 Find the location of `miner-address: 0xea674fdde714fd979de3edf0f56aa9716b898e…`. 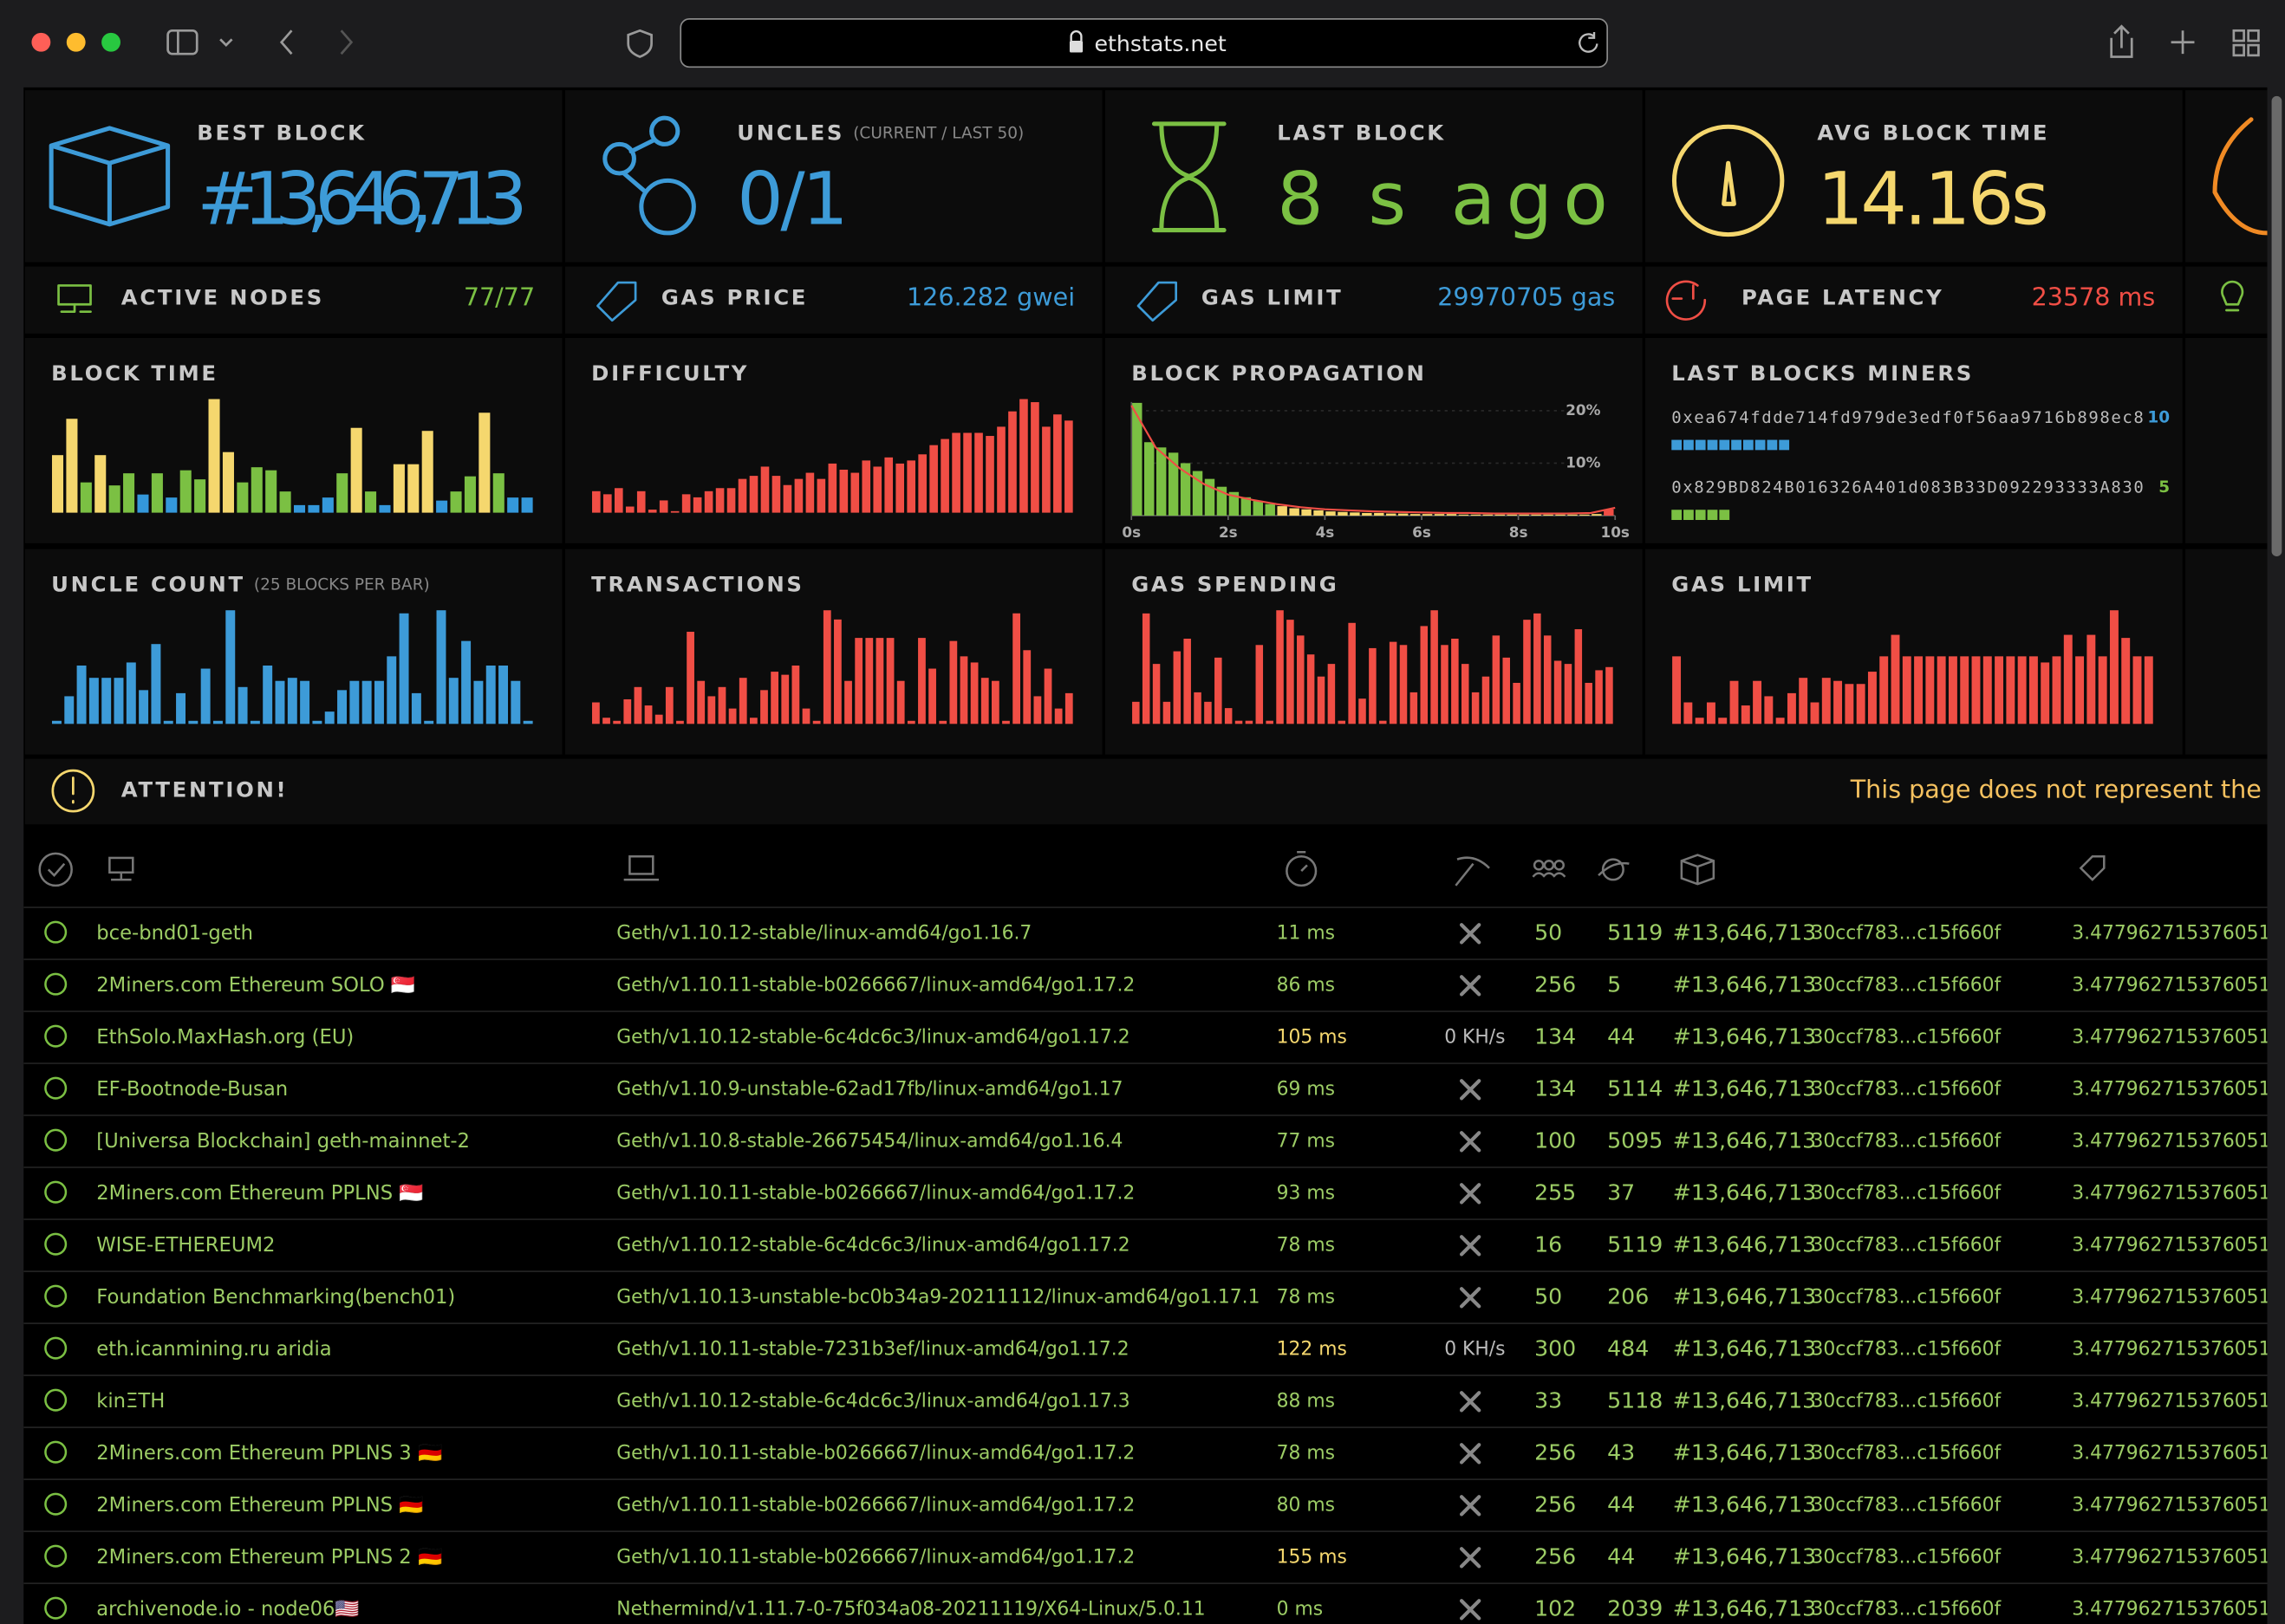

miner-address: 0xea674fdde714fd979de3edf0f56aa9716b898e… is located at coordinates (1907, 417).